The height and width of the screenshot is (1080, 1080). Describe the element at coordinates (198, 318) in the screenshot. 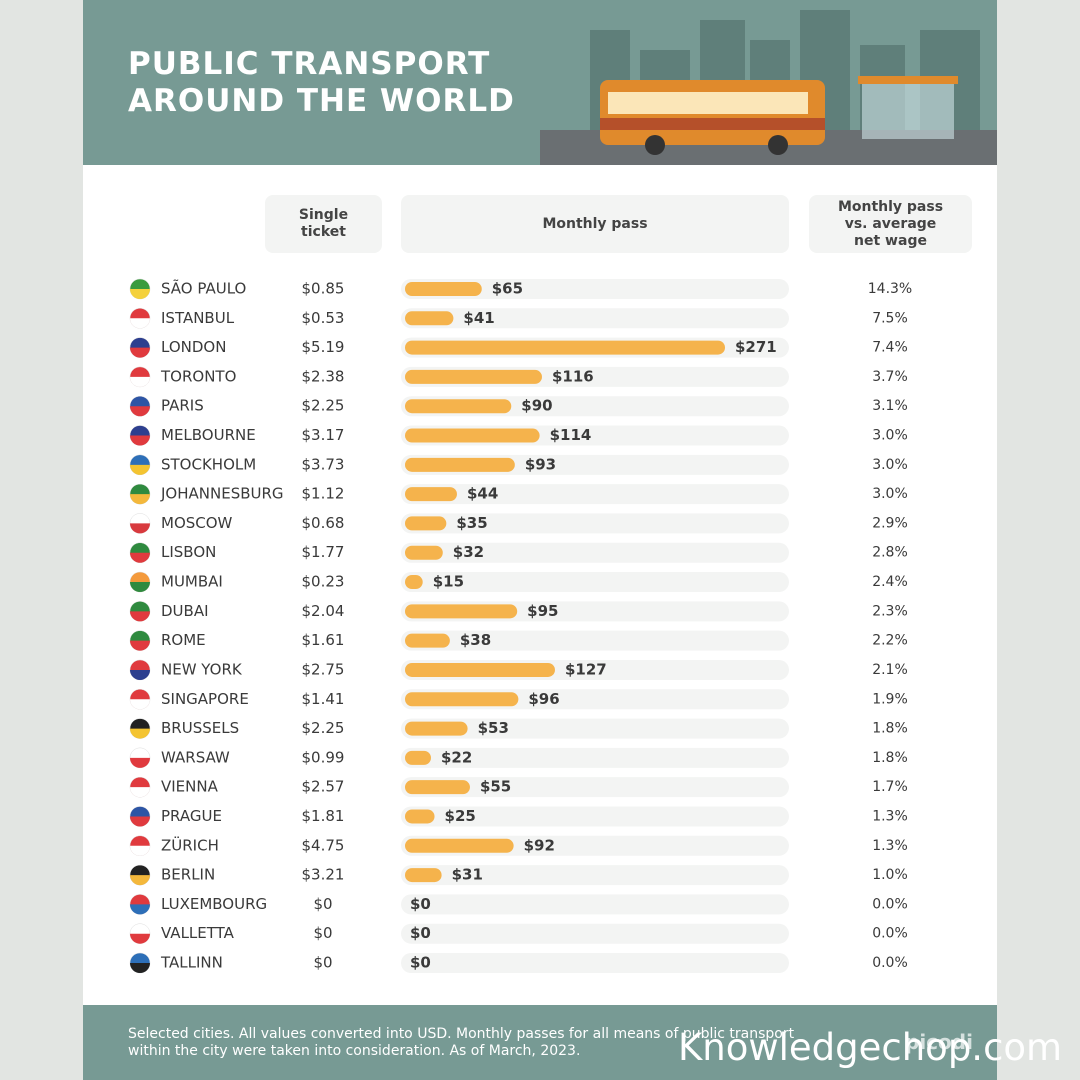

I see `city-label: ISTANBUL` at that location.